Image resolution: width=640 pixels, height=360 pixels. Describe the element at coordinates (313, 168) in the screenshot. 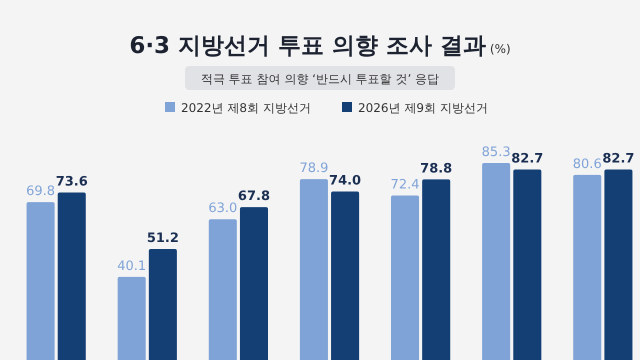

I see `data-label: 78.9` at that location.